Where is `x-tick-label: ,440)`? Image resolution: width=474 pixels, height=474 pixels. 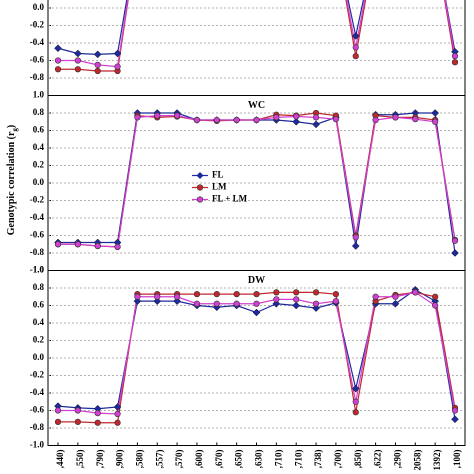 x-tick-label: ,440) is located at coordinates (60, 459).